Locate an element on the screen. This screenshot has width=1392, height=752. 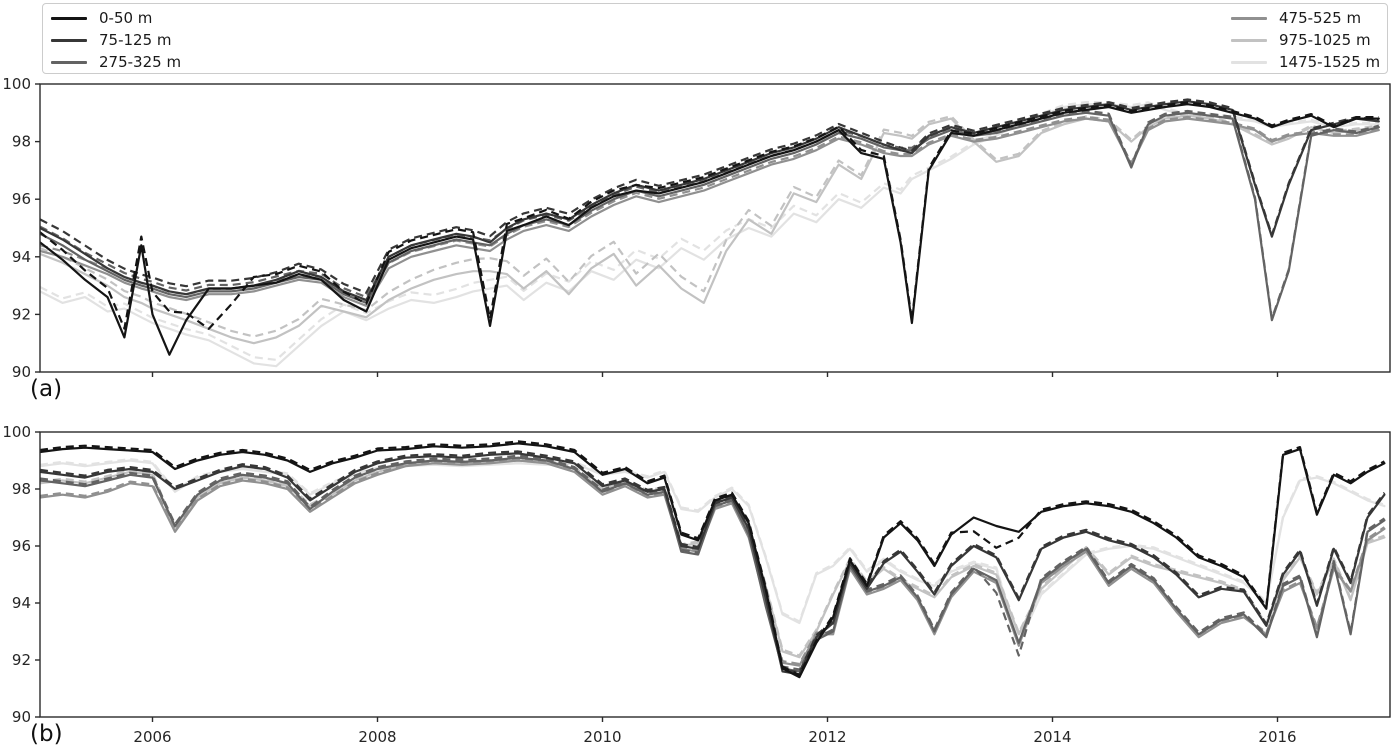
x-tick-label: 2012 is located at coordinates (827, 737).